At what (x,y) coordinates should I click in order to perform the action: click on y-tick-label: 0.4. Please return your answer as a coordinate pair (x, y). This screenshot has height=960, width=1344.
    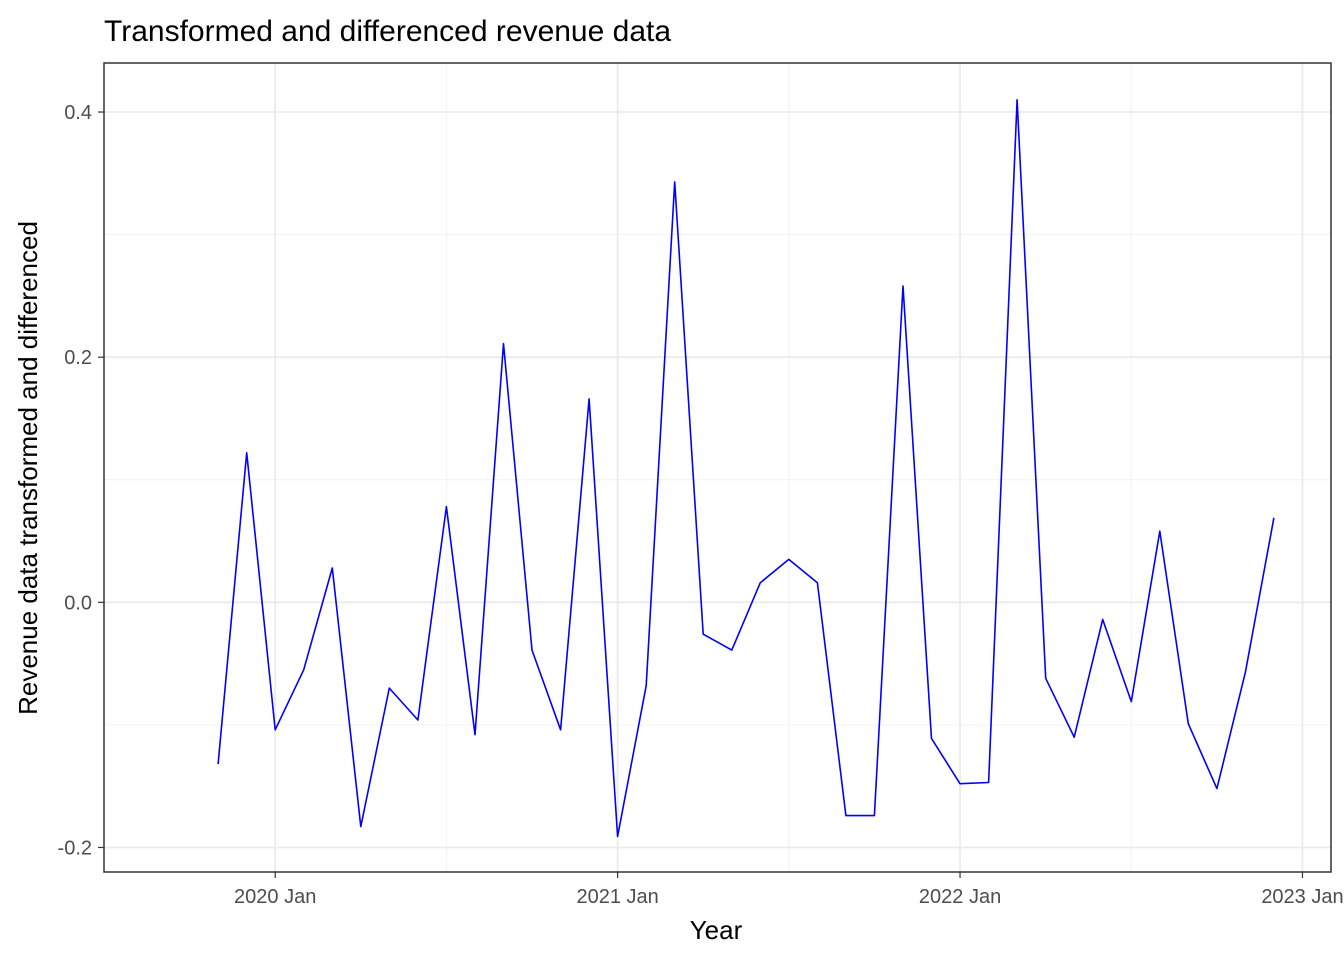
    Looking at the image, I should click on (78, 113).